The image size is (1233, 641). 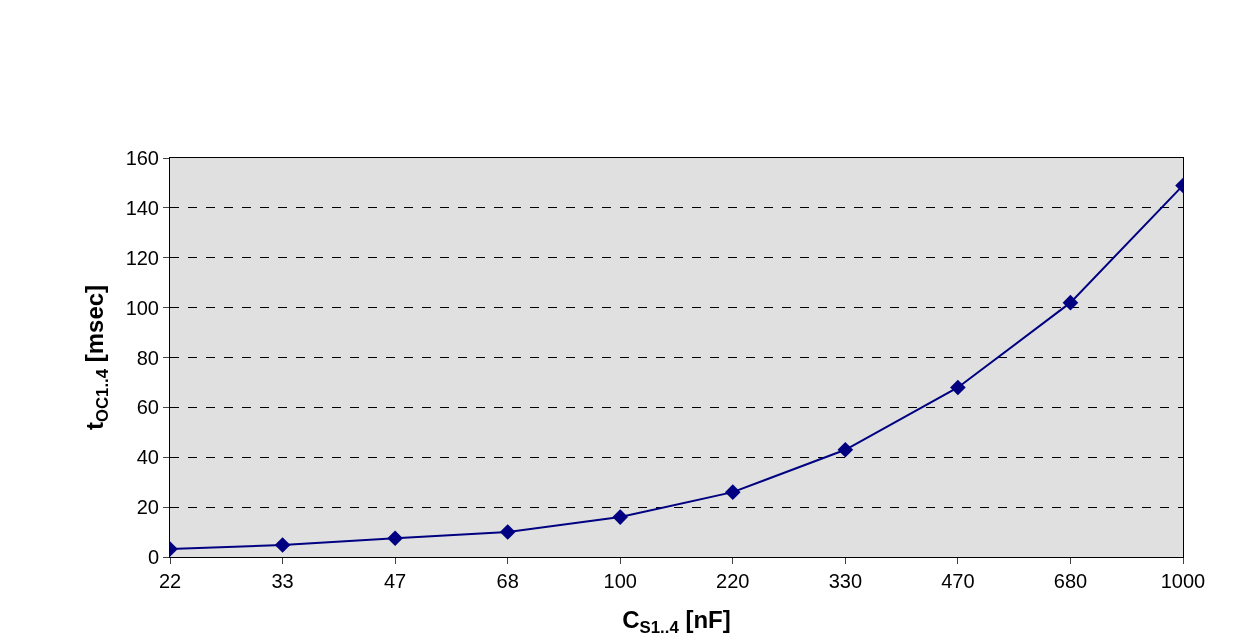 What do you see at coordinates (153, 557) in the screenshot?
I see `y-tick-label: 0` at bounding box center [153, 557].